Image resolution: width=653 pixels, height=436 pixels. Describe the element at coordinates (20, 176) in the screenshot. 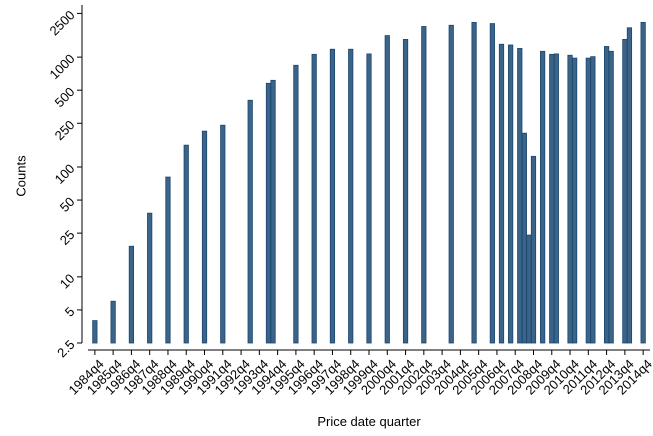

I see `y-axis-label: Counts` at that location.